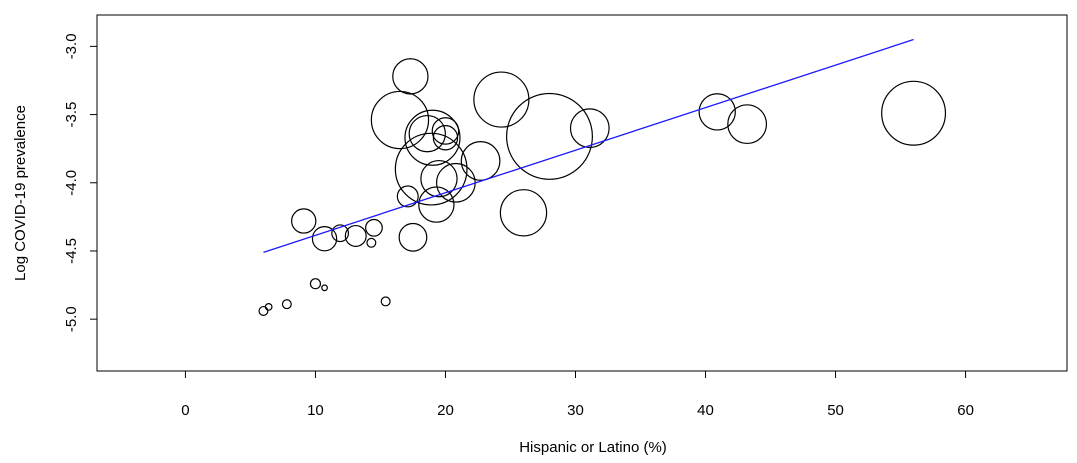  I want to click on y-axis: -3.0 -3.5 -4.0 -4.5 -5.0, so click(80, 182).